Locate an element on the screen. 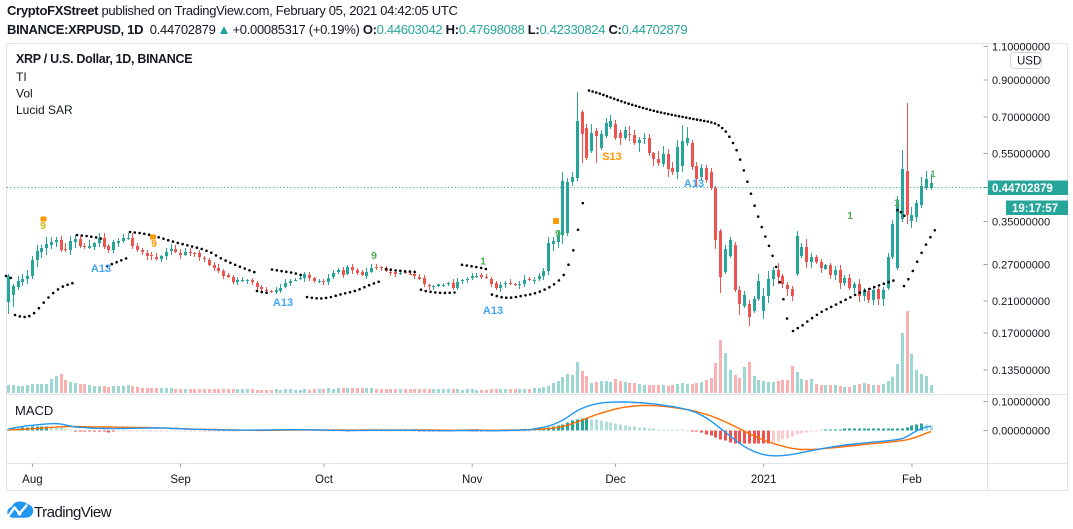  svg-text: 19:17:57 is located at coordinates (1035, 209).